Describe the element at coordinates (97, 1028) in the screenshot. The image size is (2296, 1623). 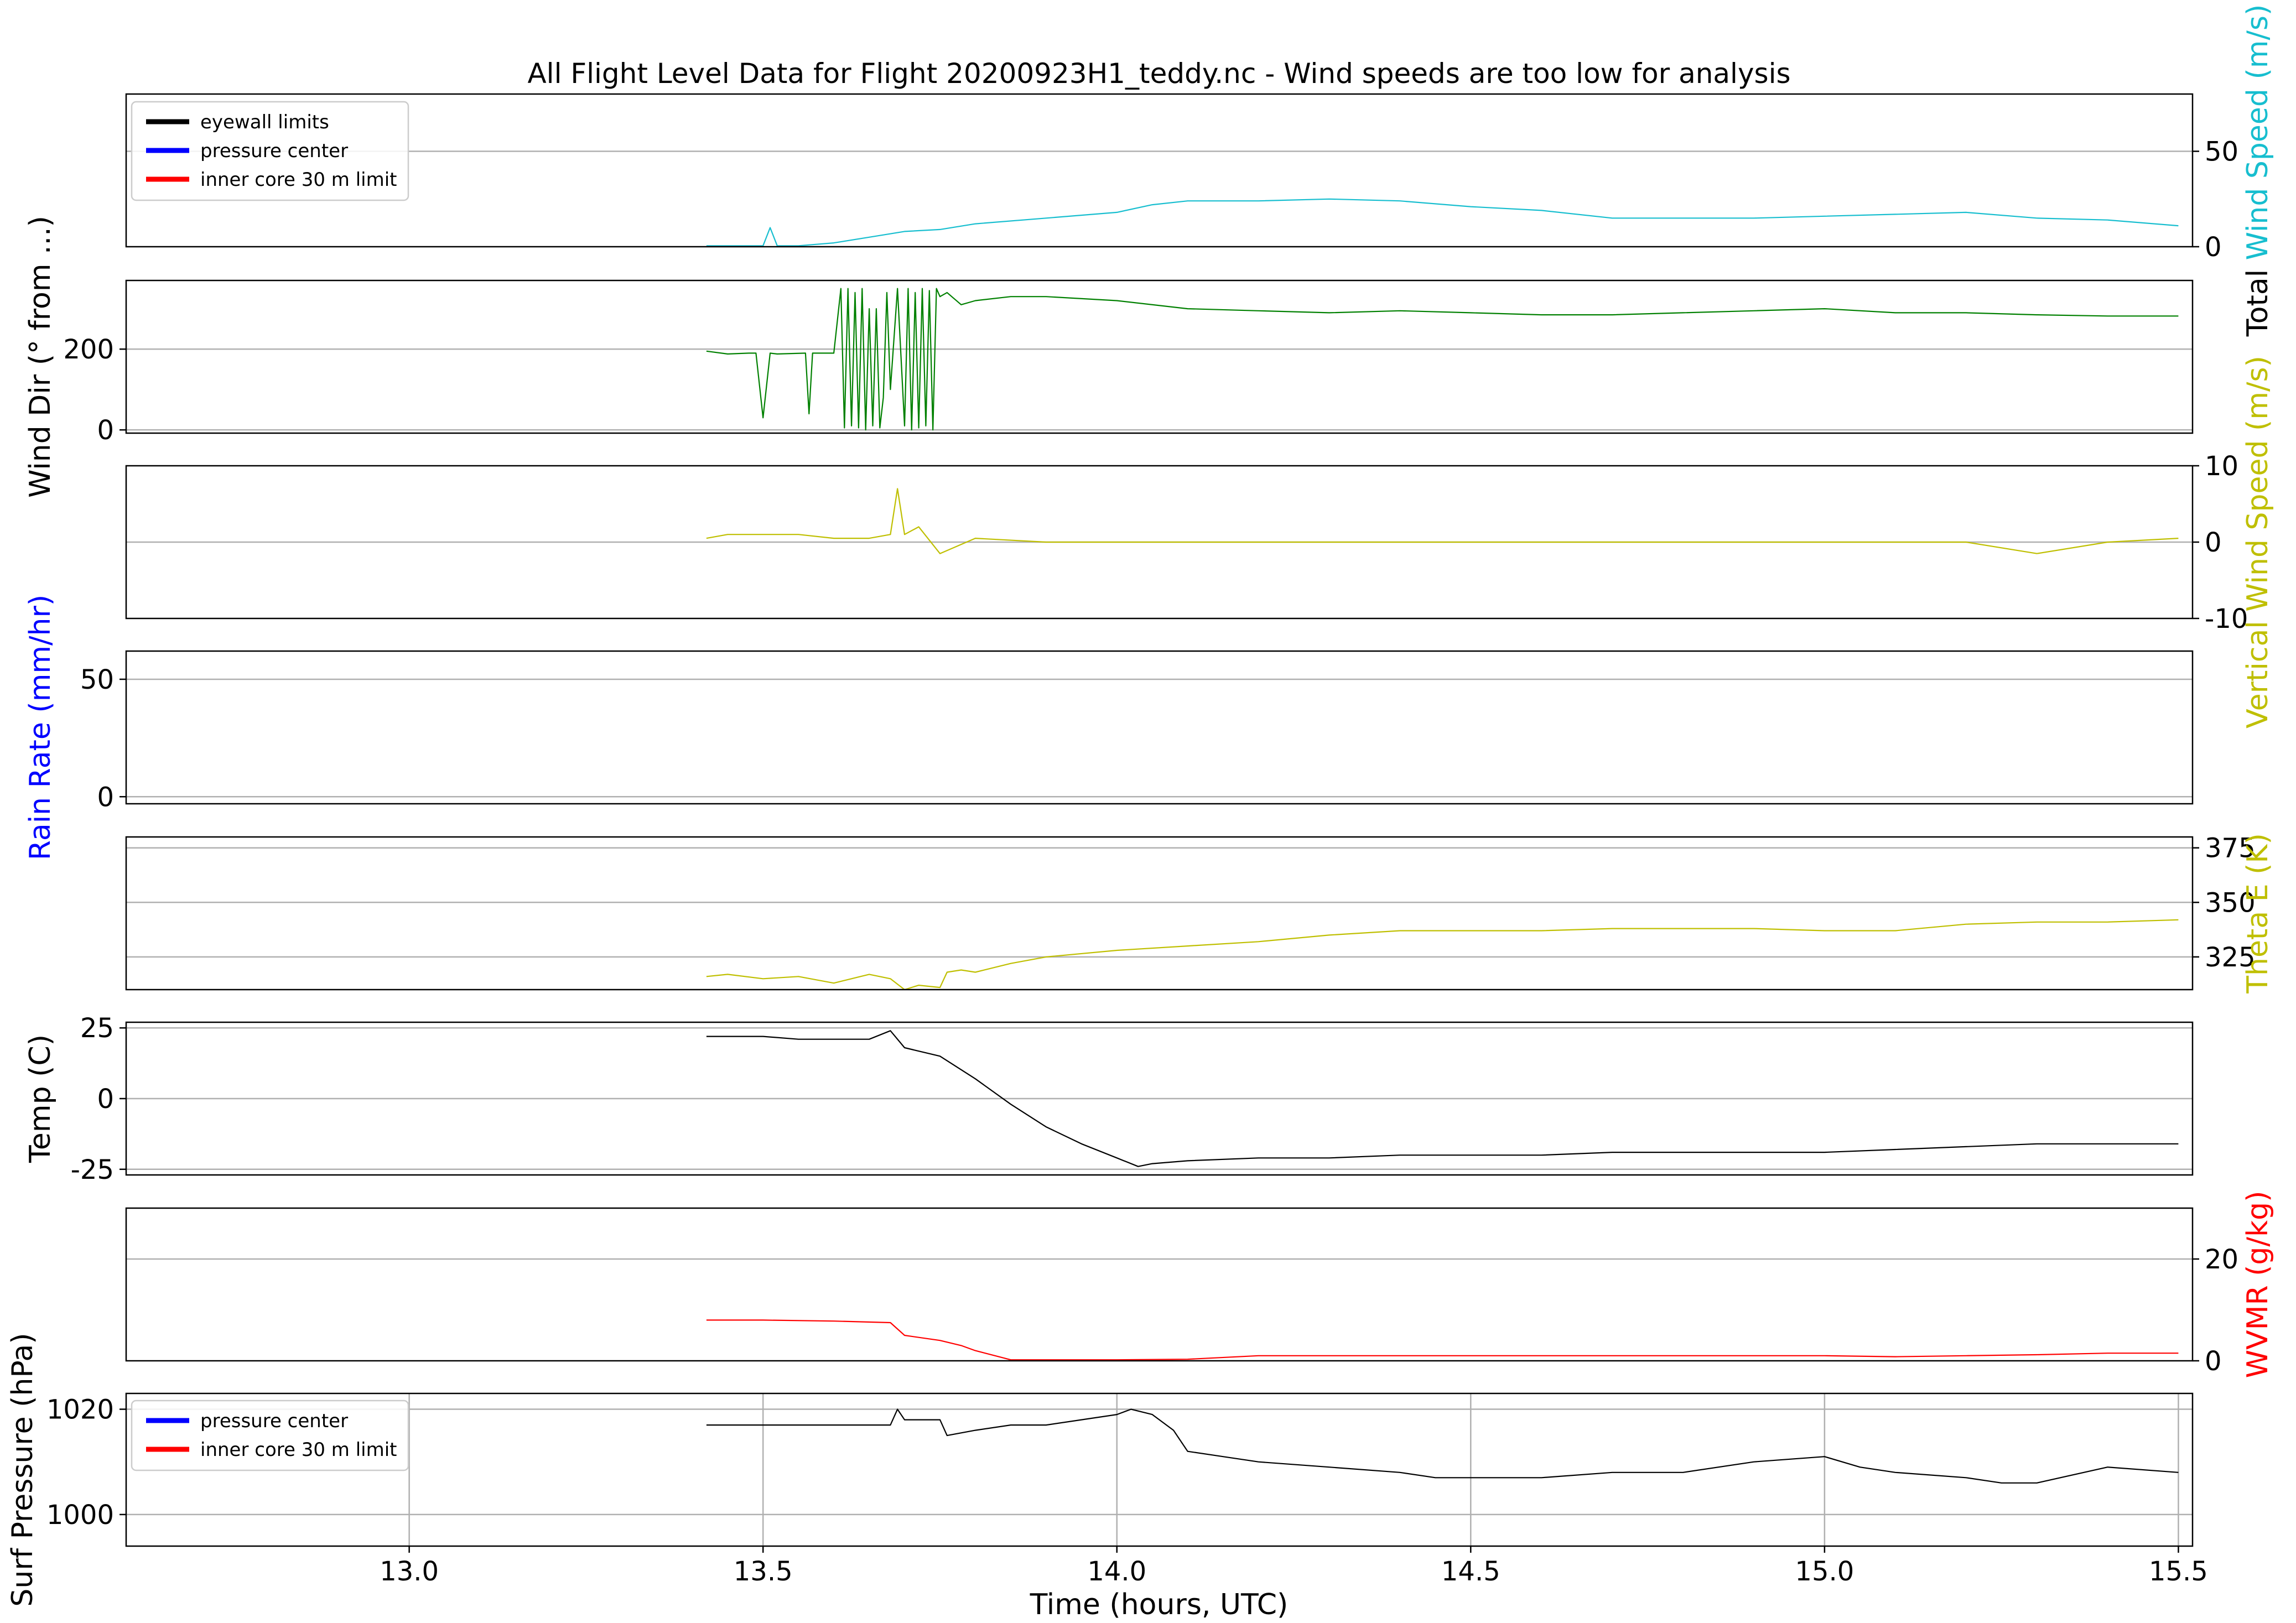
I see `y-tick-label: 25` at that location.